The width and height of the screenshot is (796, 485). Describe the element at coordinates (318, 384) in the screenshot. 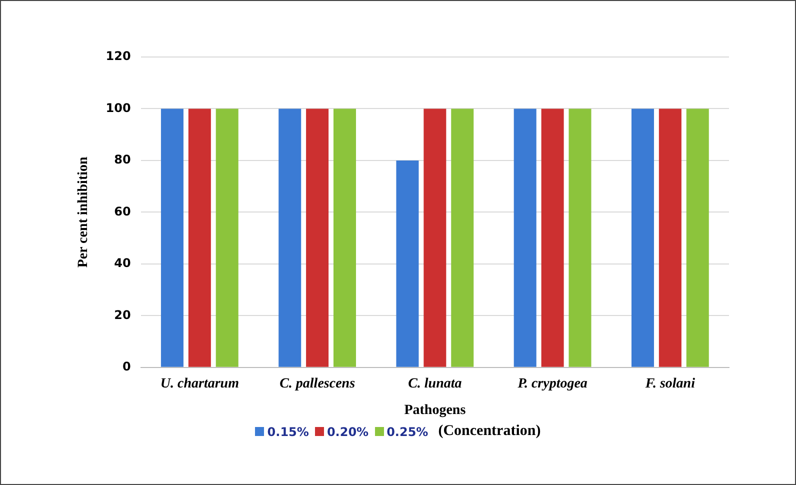

I see `x-tick-label: C. pallescens` at that location.